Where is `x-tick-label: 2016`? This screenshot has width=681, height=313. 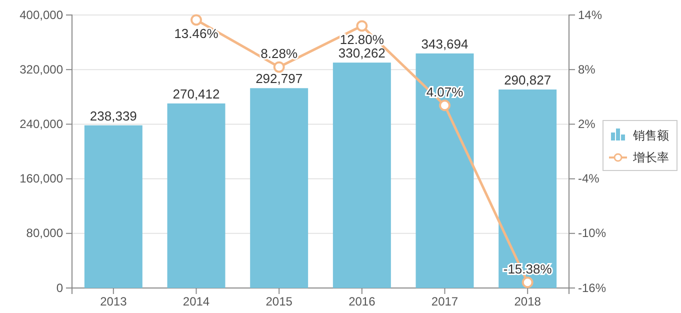
x-tick-label: 2016 is located at coordinates (362, 301).